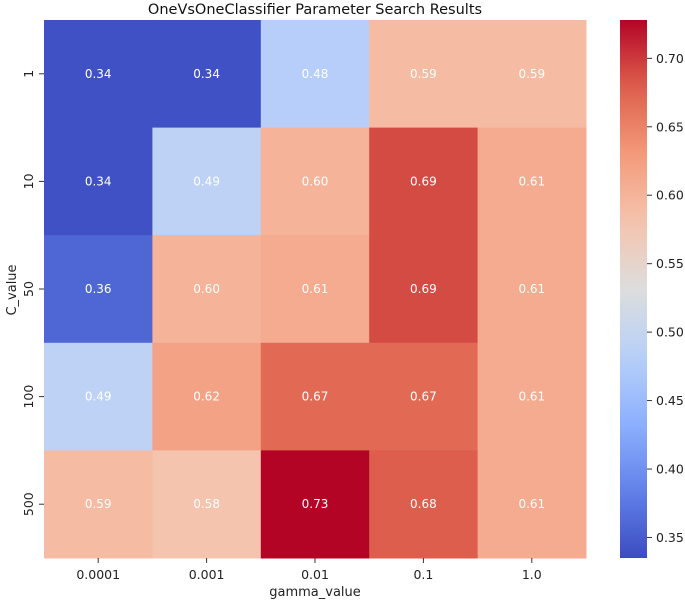 The height and width of the screenshot is (603, 685). I want to click on colorbar-tick-label-4: 0.55, so click(670, 263).